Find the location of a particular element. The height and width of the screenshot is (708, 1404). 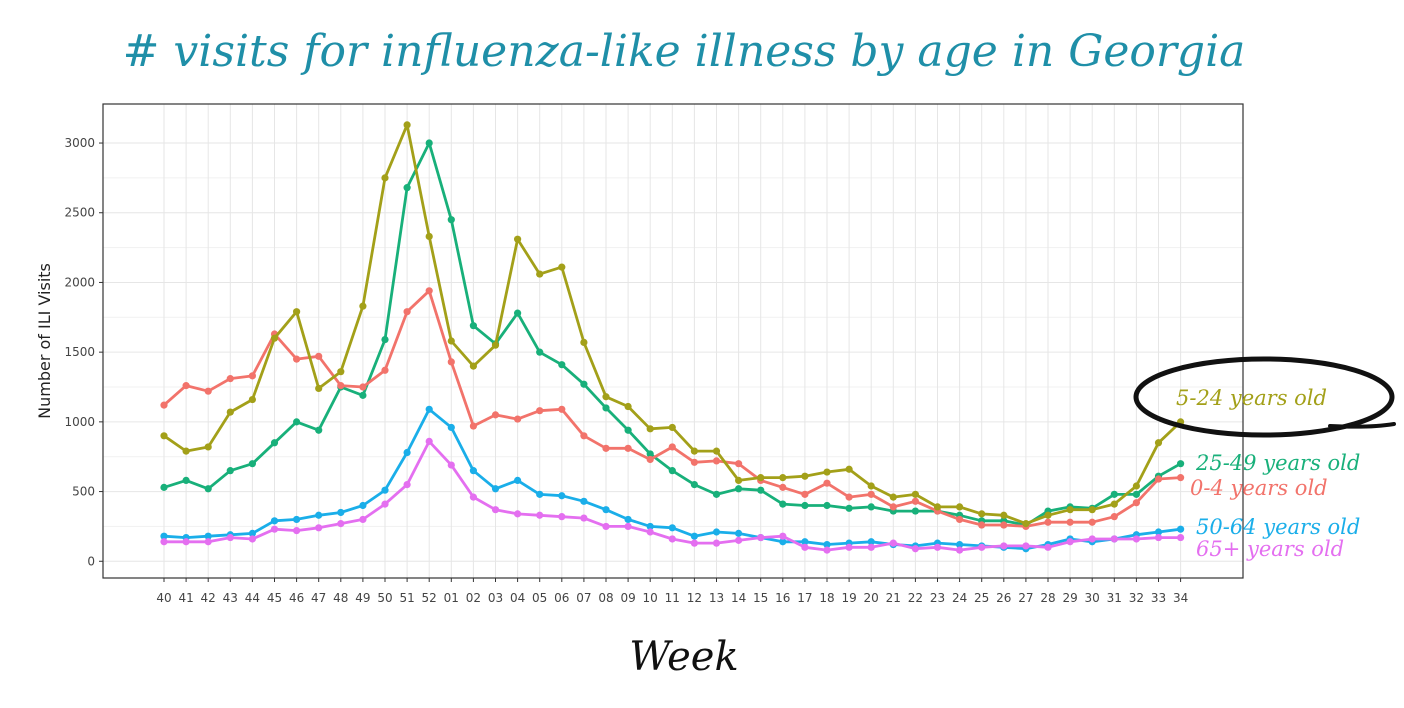

x-tick-label: 27 is located at coordinates (1025, 598).